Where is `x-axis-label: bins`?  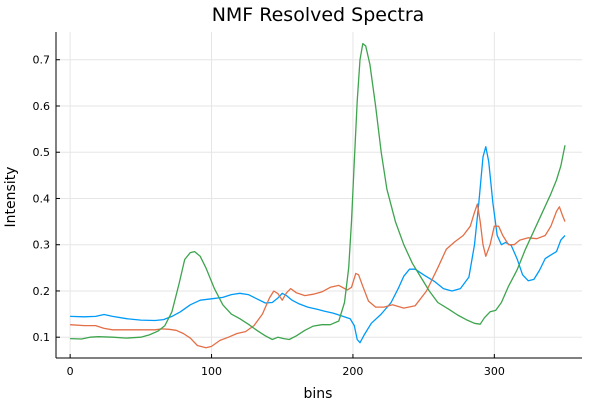
x-axis-label: bins is located at coordinates (318, 393).